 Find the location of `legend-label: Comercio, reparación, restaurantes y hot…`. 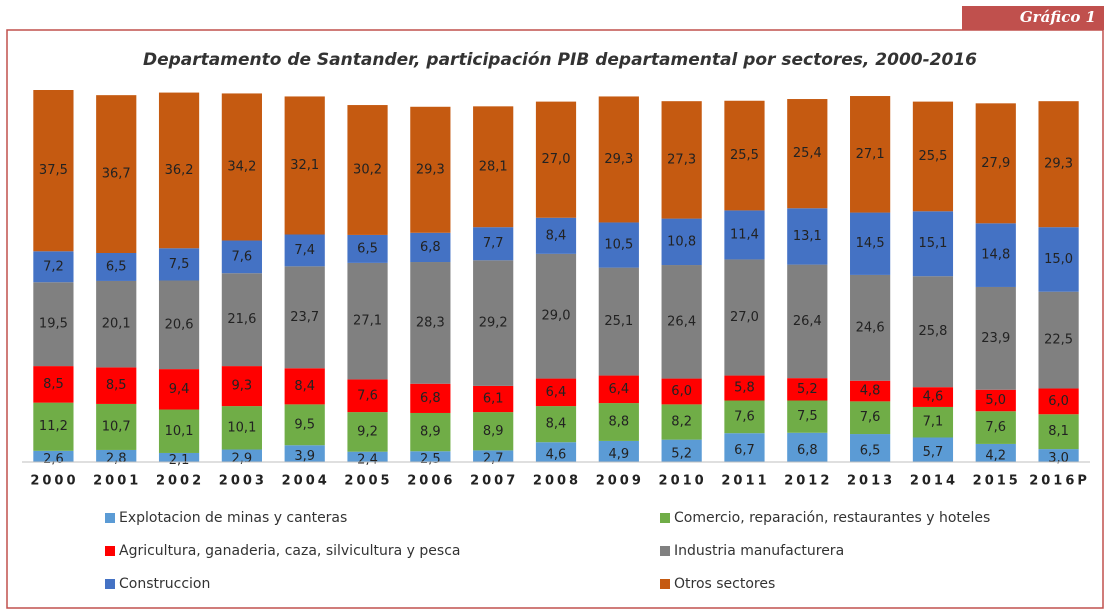

legend-label: Comercio, reparación, restaurantes y hot… is located at coordinates (832, 518).